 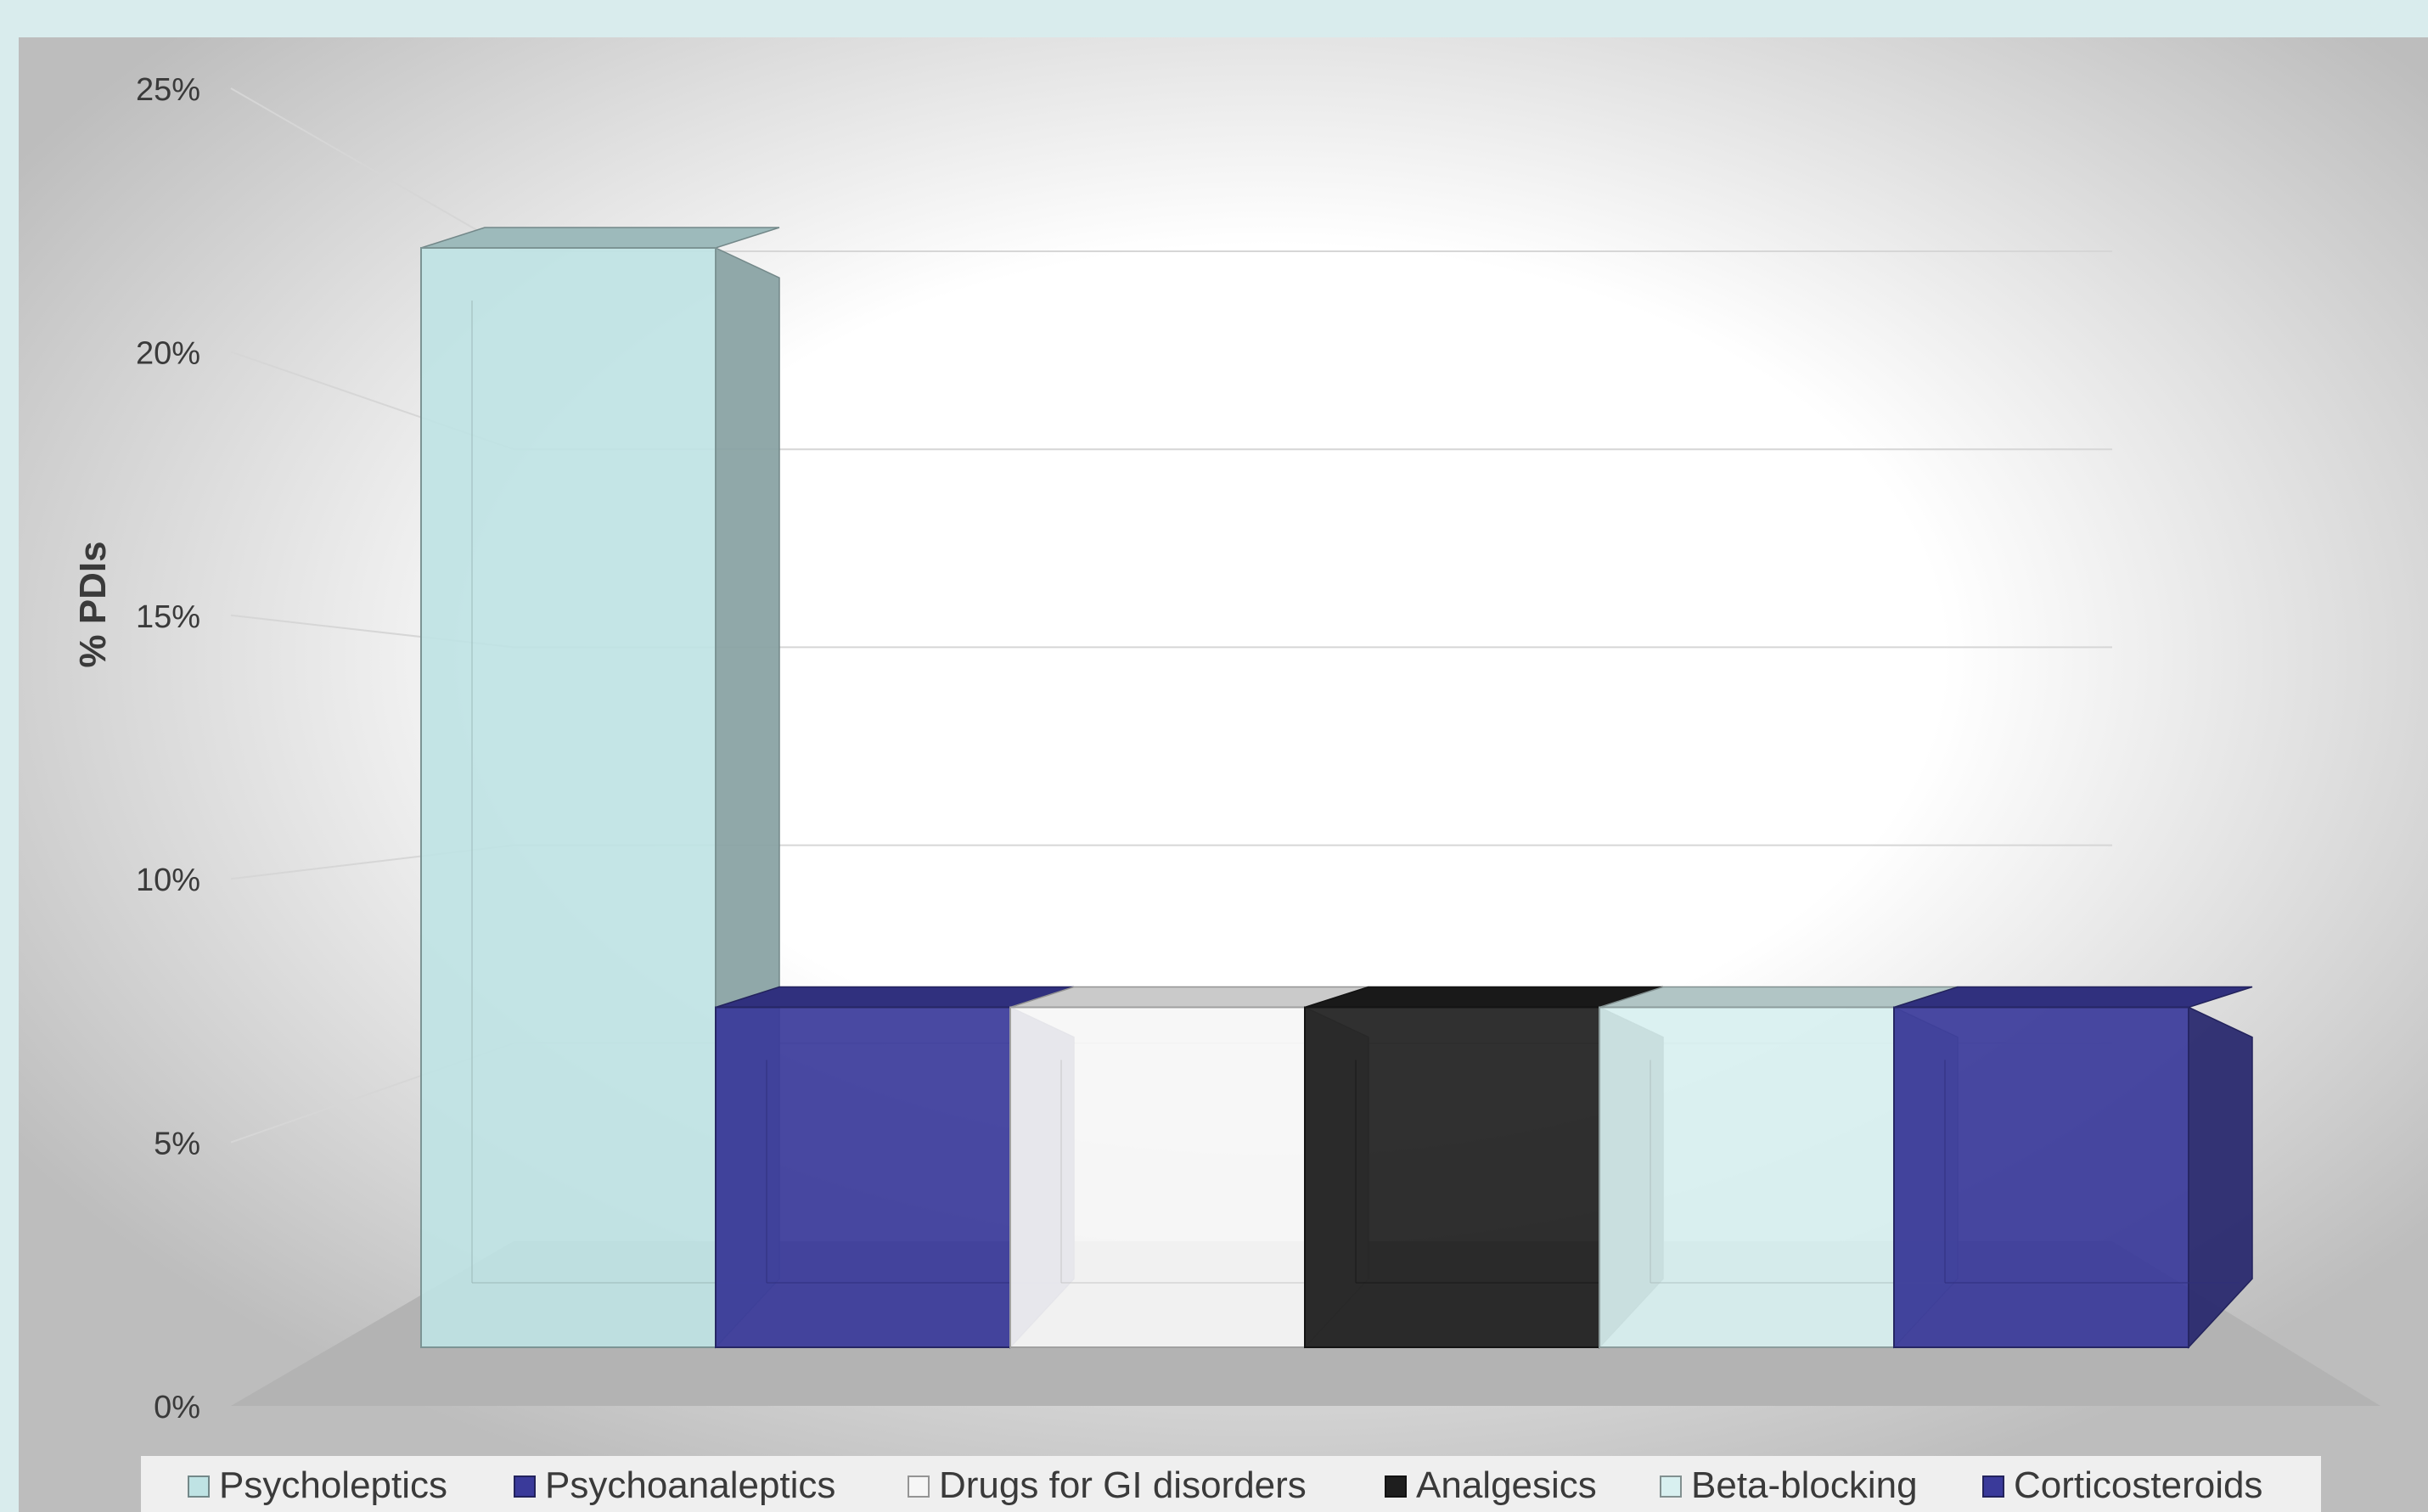 What do you see at coordinates (2138, 1485) in the screenshot?
I see `legend-label: Corticosteroids` at bounding box center [2138, 1485].